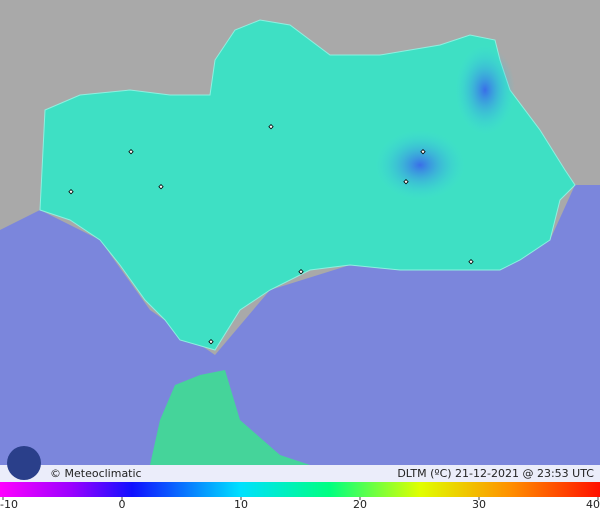 The height and width of the screenshot is (517, 600). I want to click on scale-tick-label: 40, so click(593, 504).